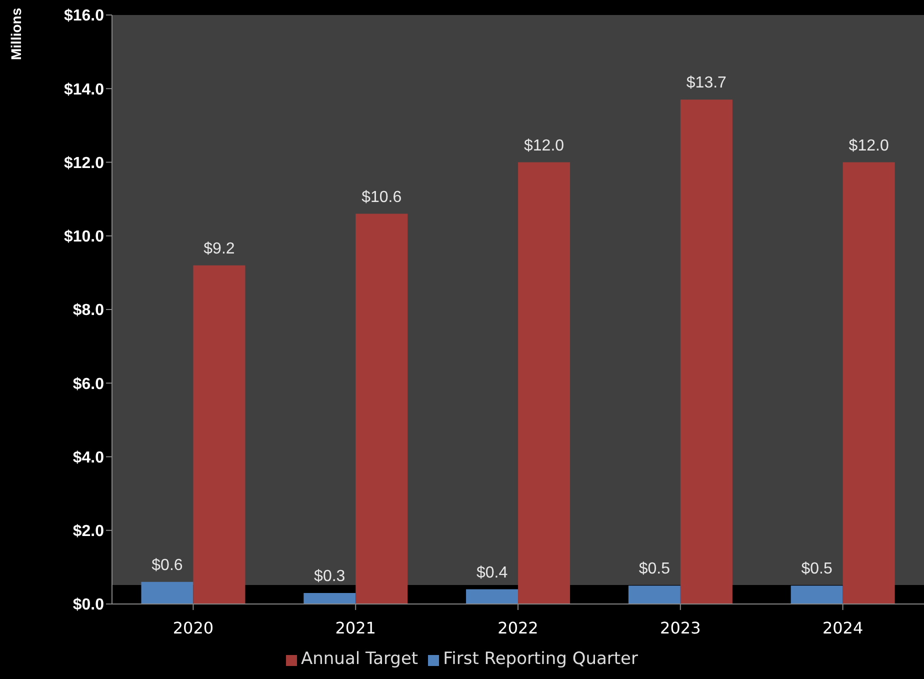 This screenshot has height=679, width=924. Describe the element at coordinates (518, 628) in the screenshot. I see `x-tick-label: 2022` at that location.